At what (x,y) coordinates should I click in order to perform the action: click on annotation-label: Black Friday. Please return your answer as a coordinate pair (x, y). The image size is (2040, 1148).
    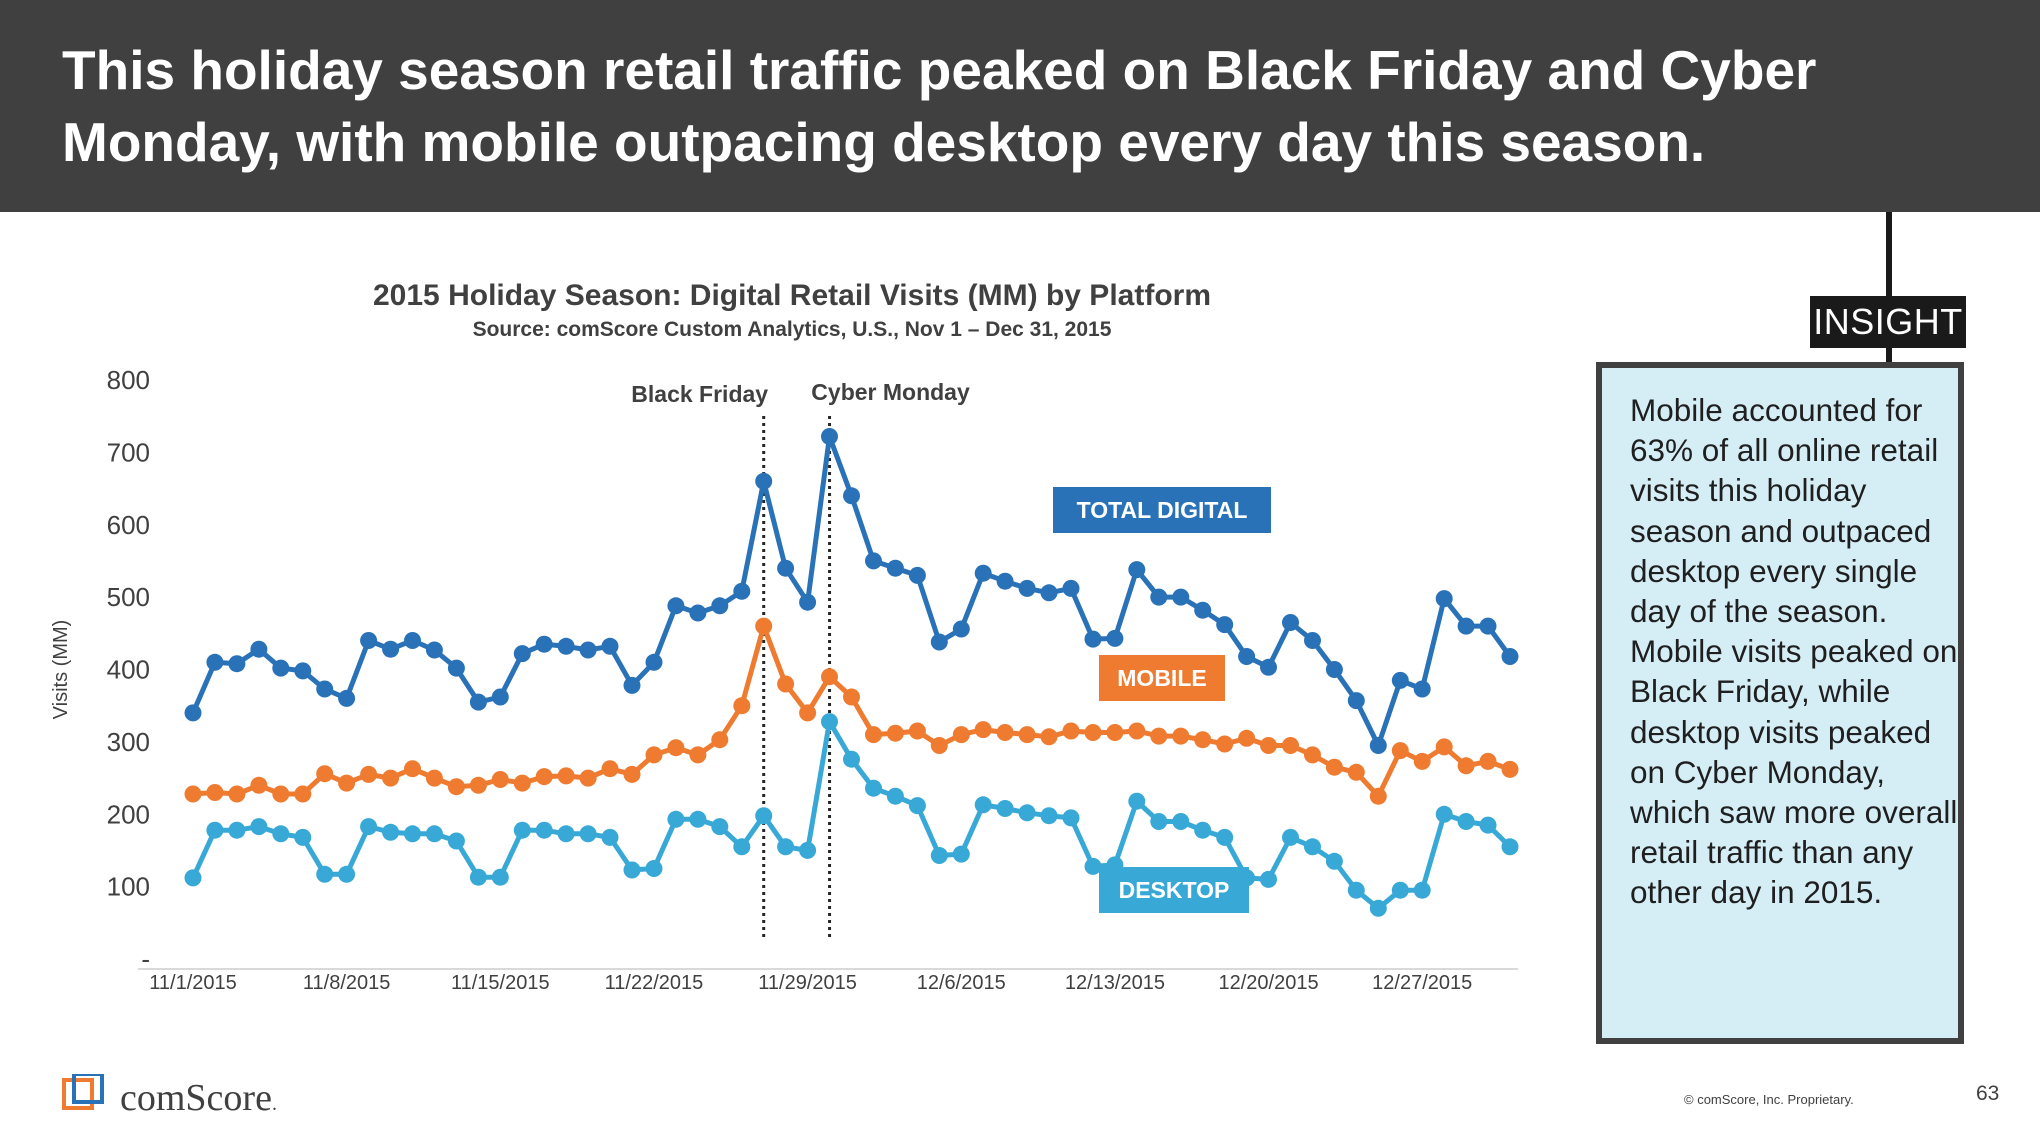
    Looking at the image, I should click on (699, 394).